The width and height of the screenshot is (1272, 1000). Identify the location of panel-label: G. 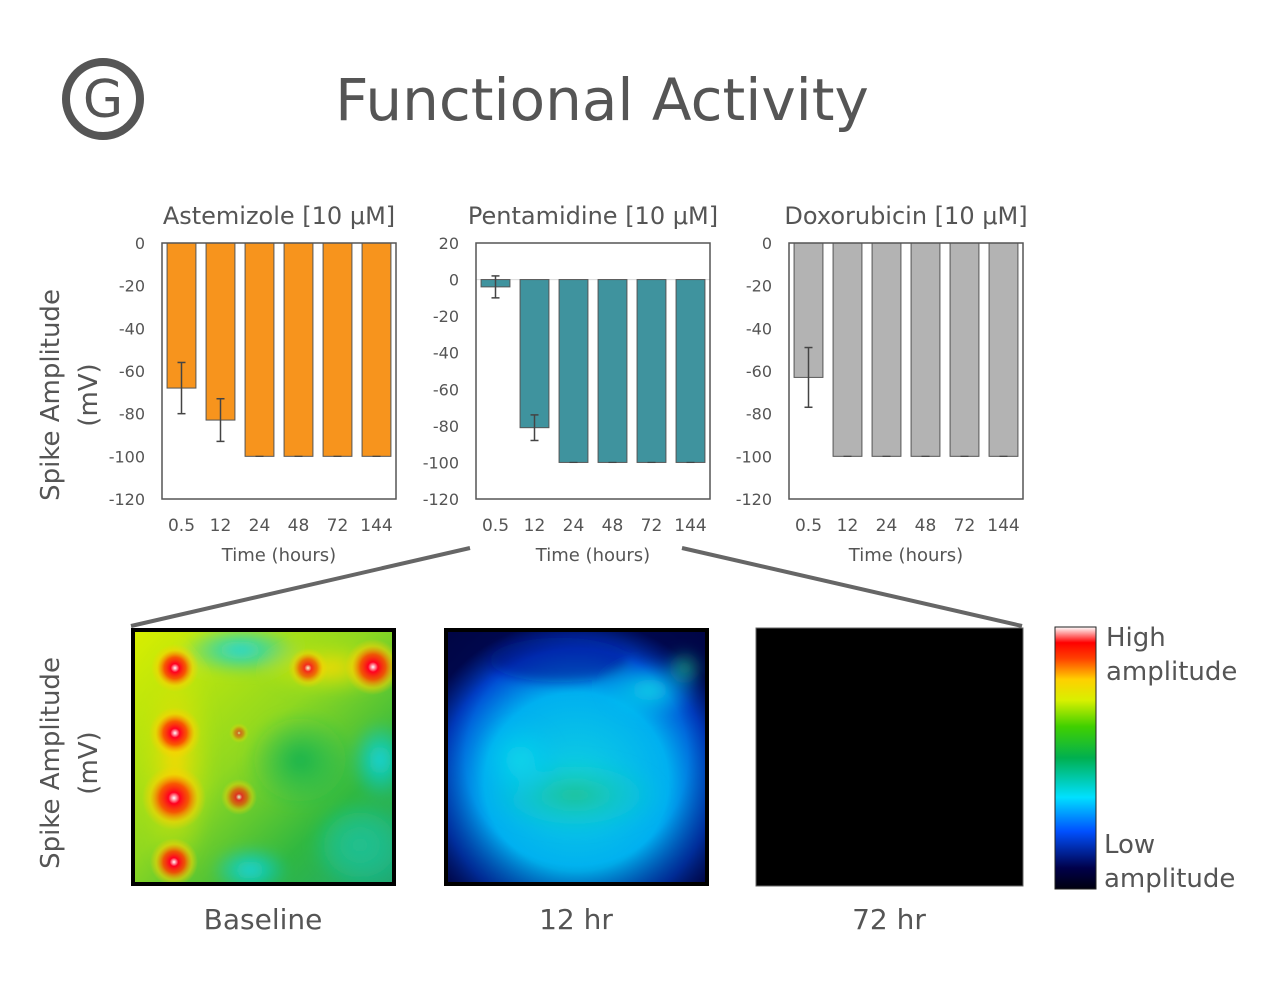
(103, 100).